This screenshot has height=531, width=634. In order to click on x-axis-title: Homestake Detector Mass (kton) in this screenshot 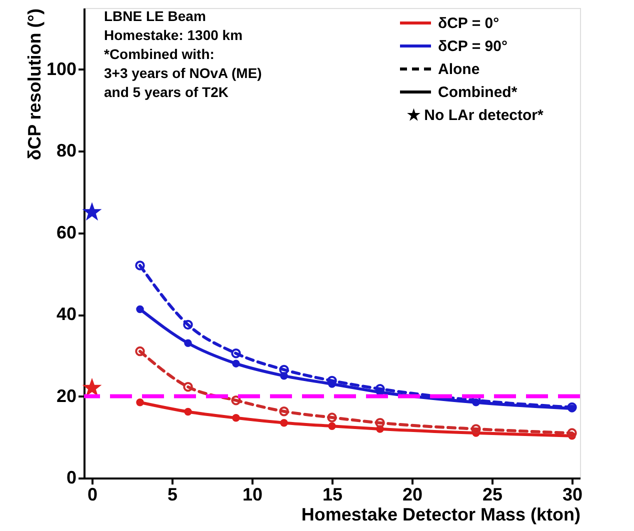, I will do `click(440, 514)`.